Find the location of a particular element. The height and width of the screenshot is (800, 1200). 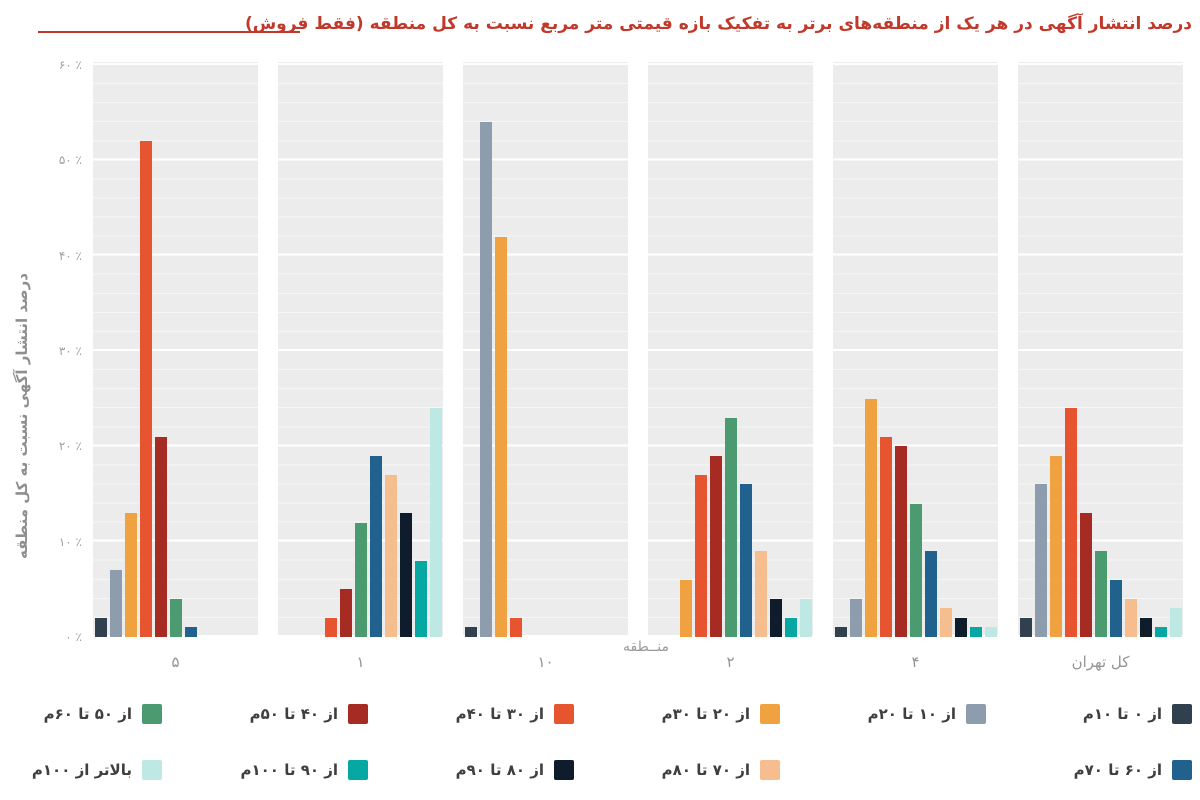

y-tick-label: ۶۰ ٪ is located at coordinates (70, 65).